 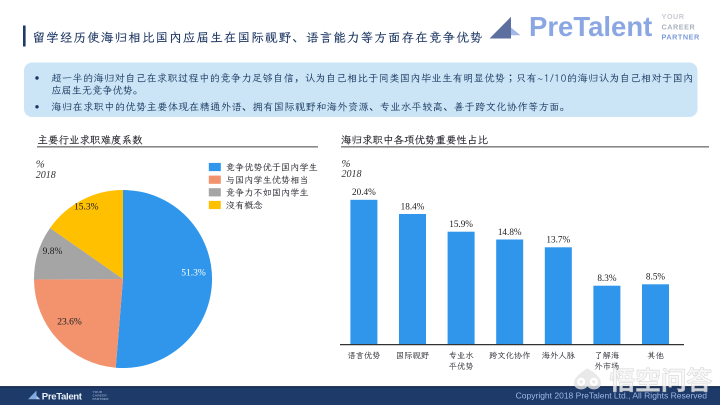 I want to click on svg-text: 18.4%, so click(x=413, y=206).